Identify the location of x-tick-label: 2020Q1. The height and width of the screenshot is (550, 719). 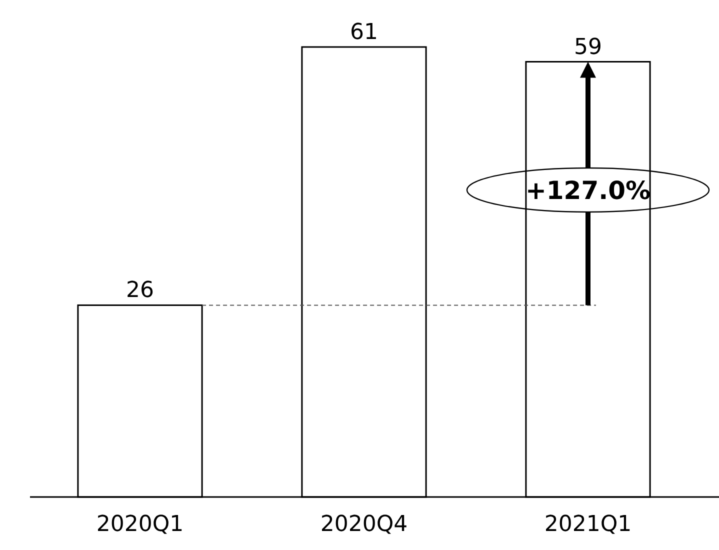
(140, 524).